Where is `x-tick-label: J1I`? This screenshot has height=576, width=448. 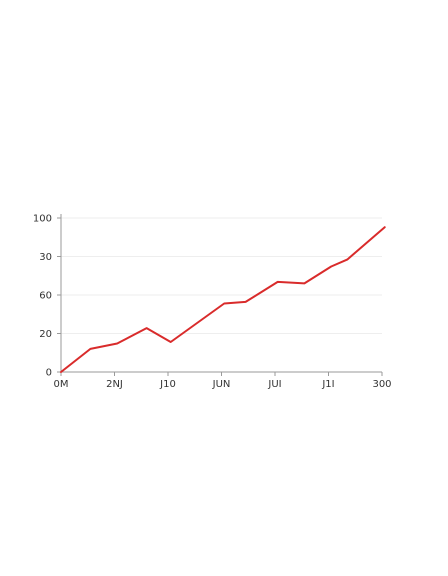
x-tick-label: J1I is located at coordinates (327, 384).